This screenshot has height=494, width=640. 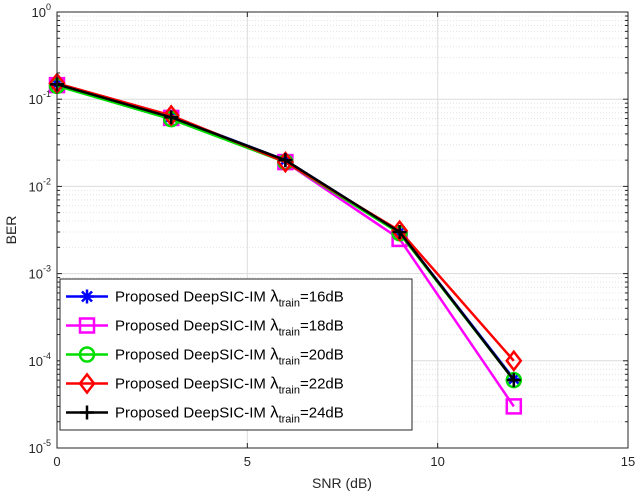 I want to click on legend-entry: Proposed DeepSIC-IM λtrain=24dB, so click(x=205, y=414).